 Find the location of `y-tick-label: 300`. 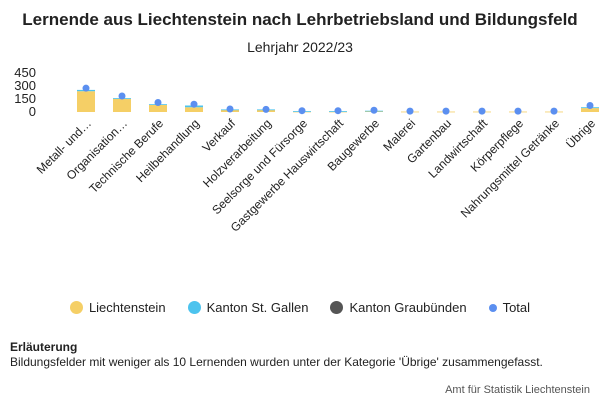

y-tick-label: 300 is located at coordinates (25, 85).